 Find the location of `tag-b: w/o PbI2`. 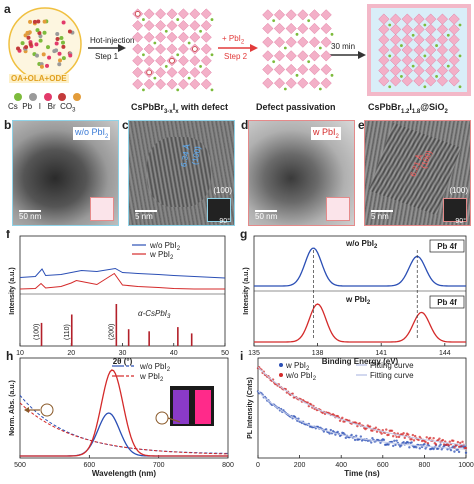

tag-b: w/o PbI2 is located at coordinates (92, 133).